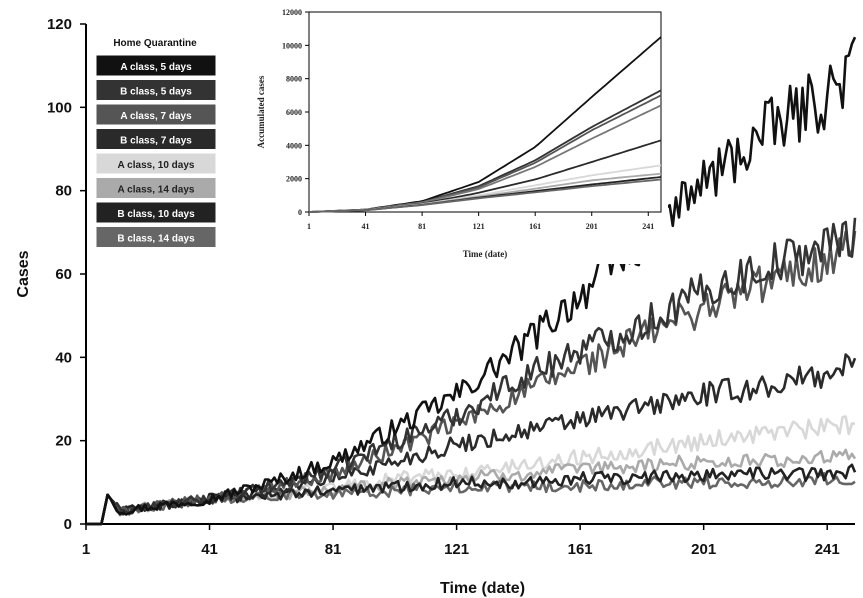 The width and height of the screenshot is (863, 598). I want to click on legend-entry-4: A class, 10 days, so click(156, 165).